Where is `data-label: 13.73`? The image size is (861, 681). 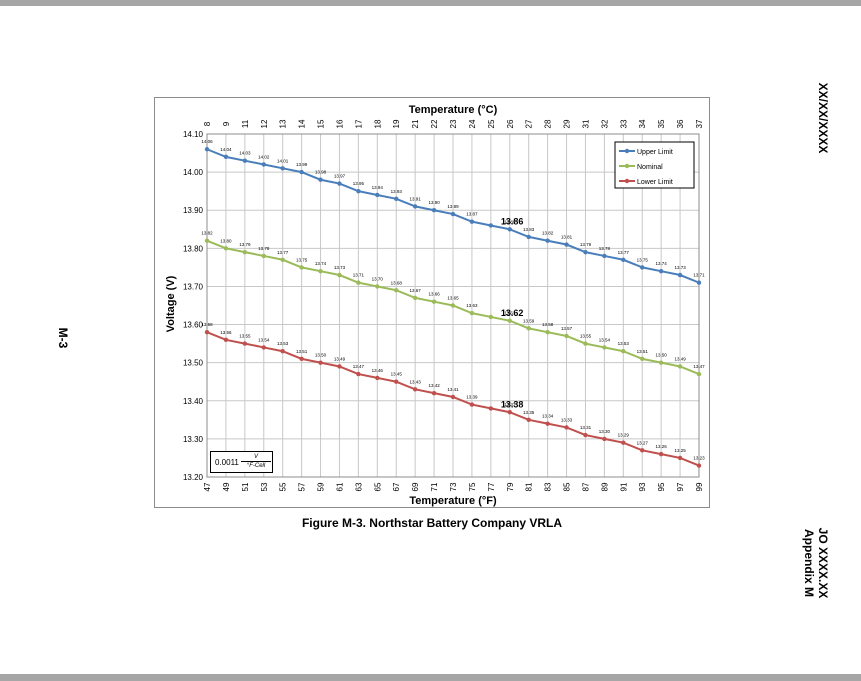 data-label: 13.73 is located at coordinates (680, 267).